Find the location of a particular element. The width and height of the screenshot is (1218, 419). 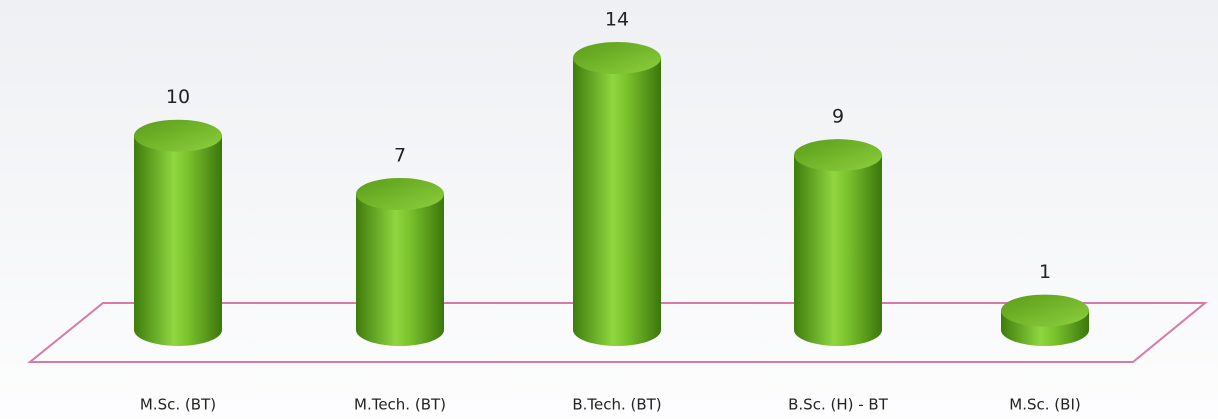

data-label: 9 is located at coordinates (838, 117).